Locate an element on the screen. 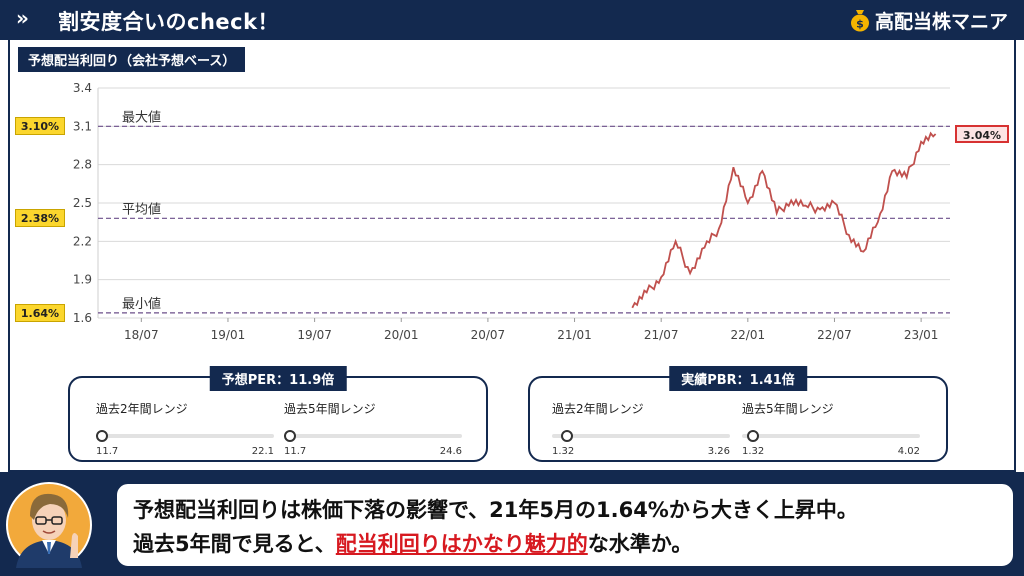  reference-line-label: 平均値 is located at coordinates (141, 209).